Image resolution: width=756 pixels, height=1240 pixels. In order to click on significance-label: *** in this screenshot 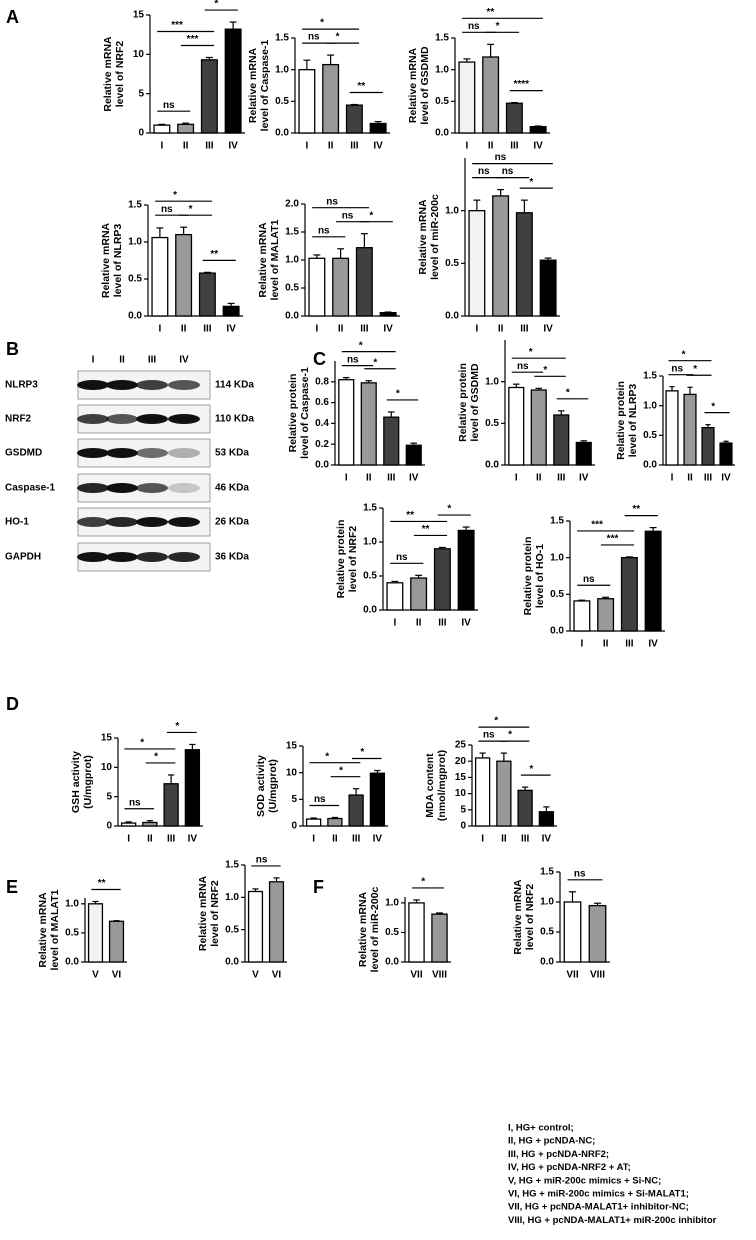, I will do `click(193, 39)`.